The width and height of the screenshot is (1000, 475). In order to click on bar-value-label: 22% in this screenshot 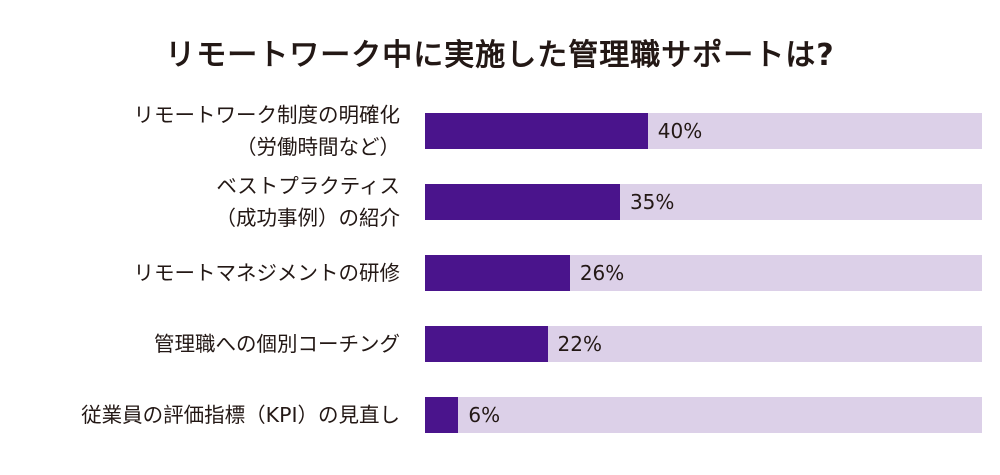, I will do `click(579, 344)`.